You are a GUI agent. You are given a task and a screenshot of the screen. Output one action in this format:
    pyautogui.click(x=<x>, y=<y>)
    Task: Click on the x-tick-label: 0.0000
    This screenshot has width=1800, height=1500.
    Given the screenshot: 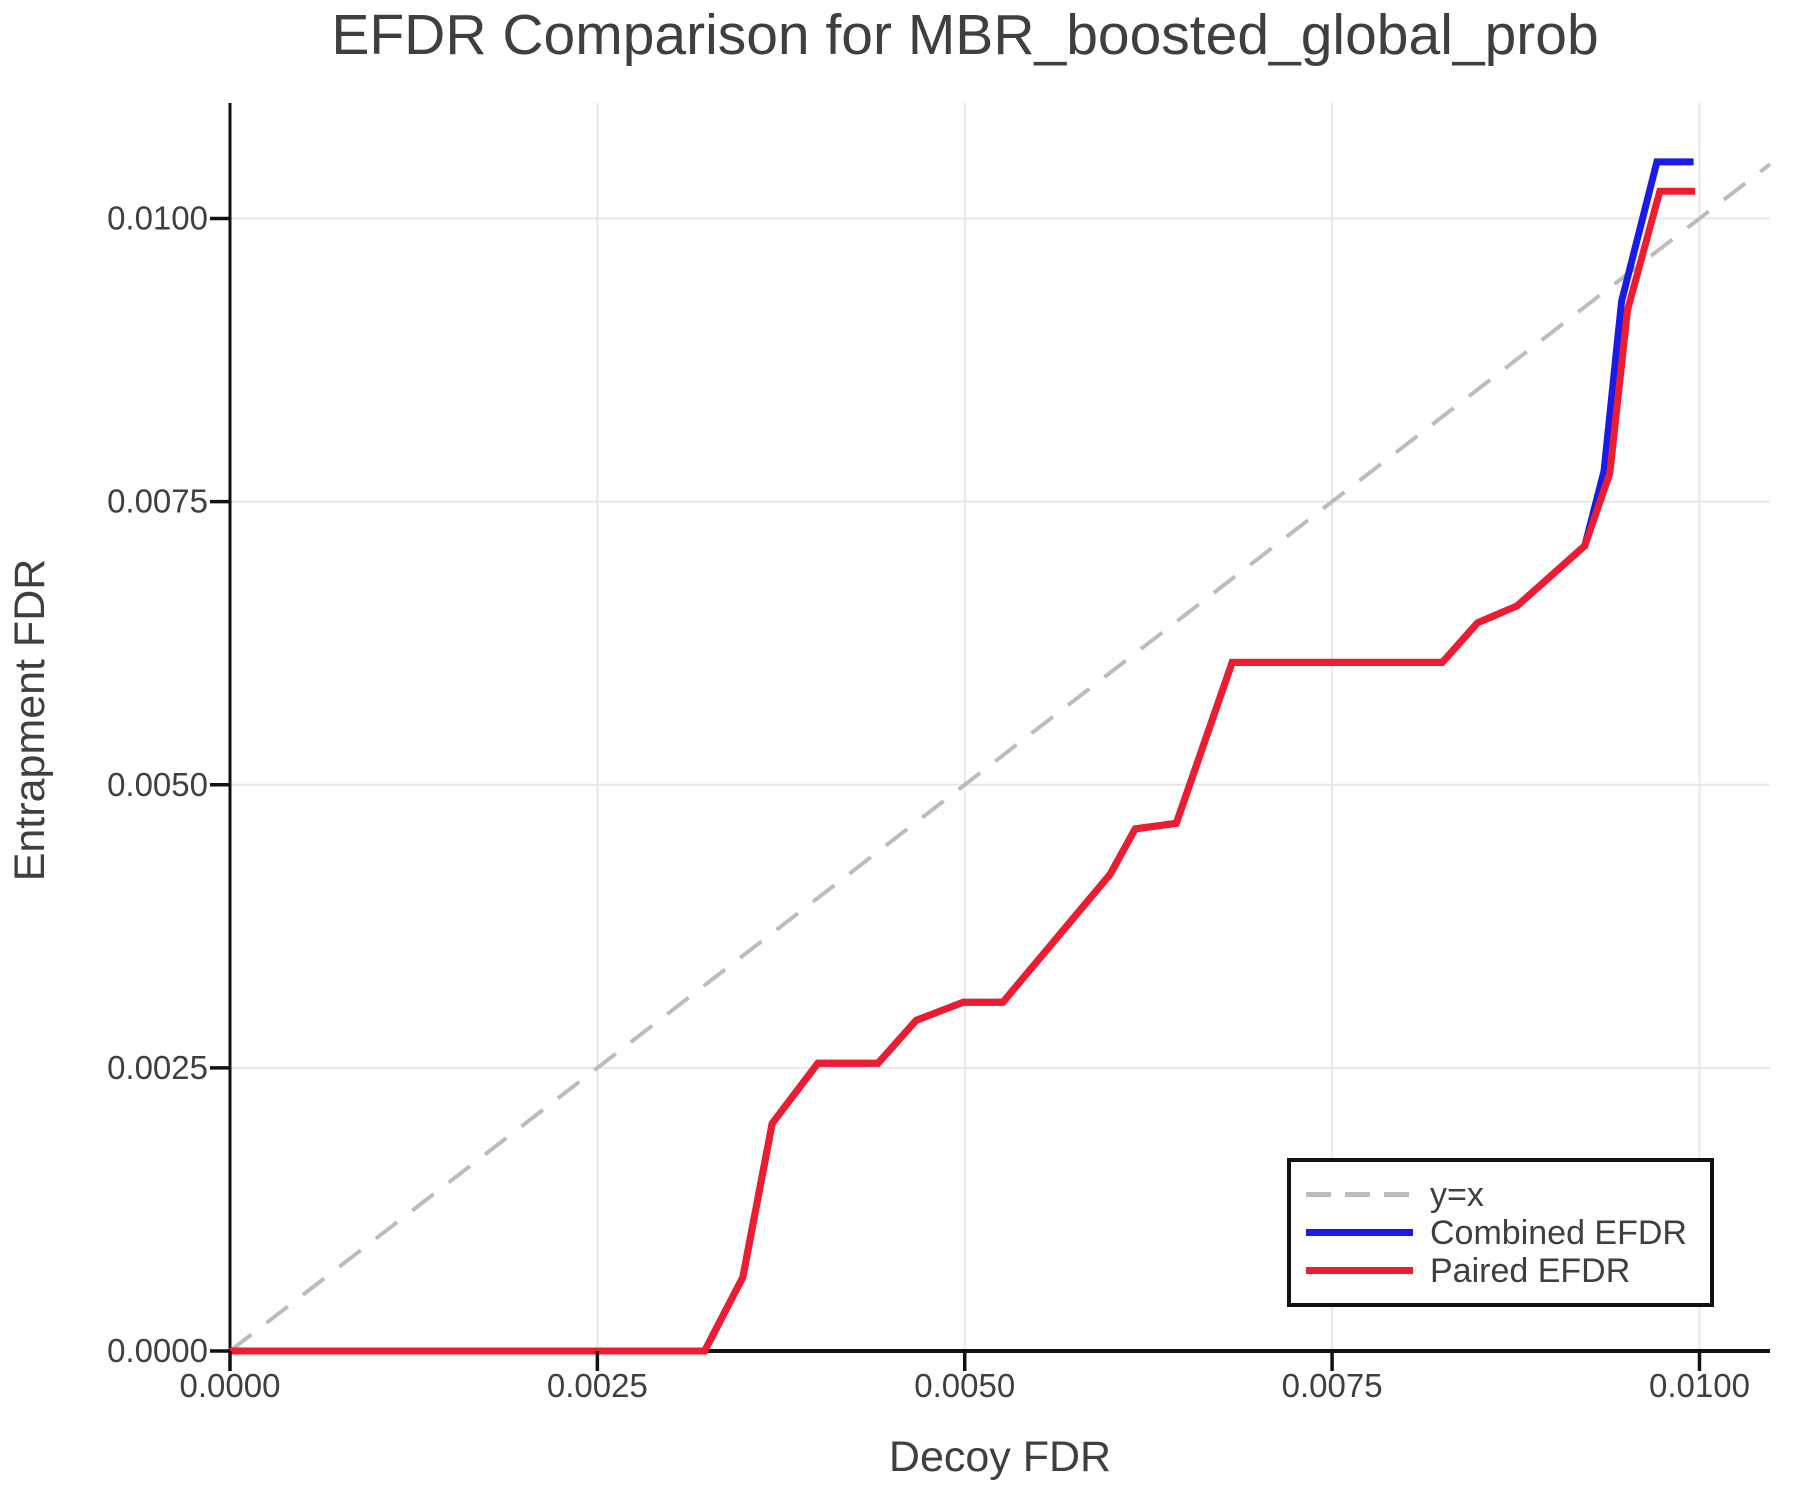 What is the action you would take?
    pyautogui.click(x=230, y=1385)
    